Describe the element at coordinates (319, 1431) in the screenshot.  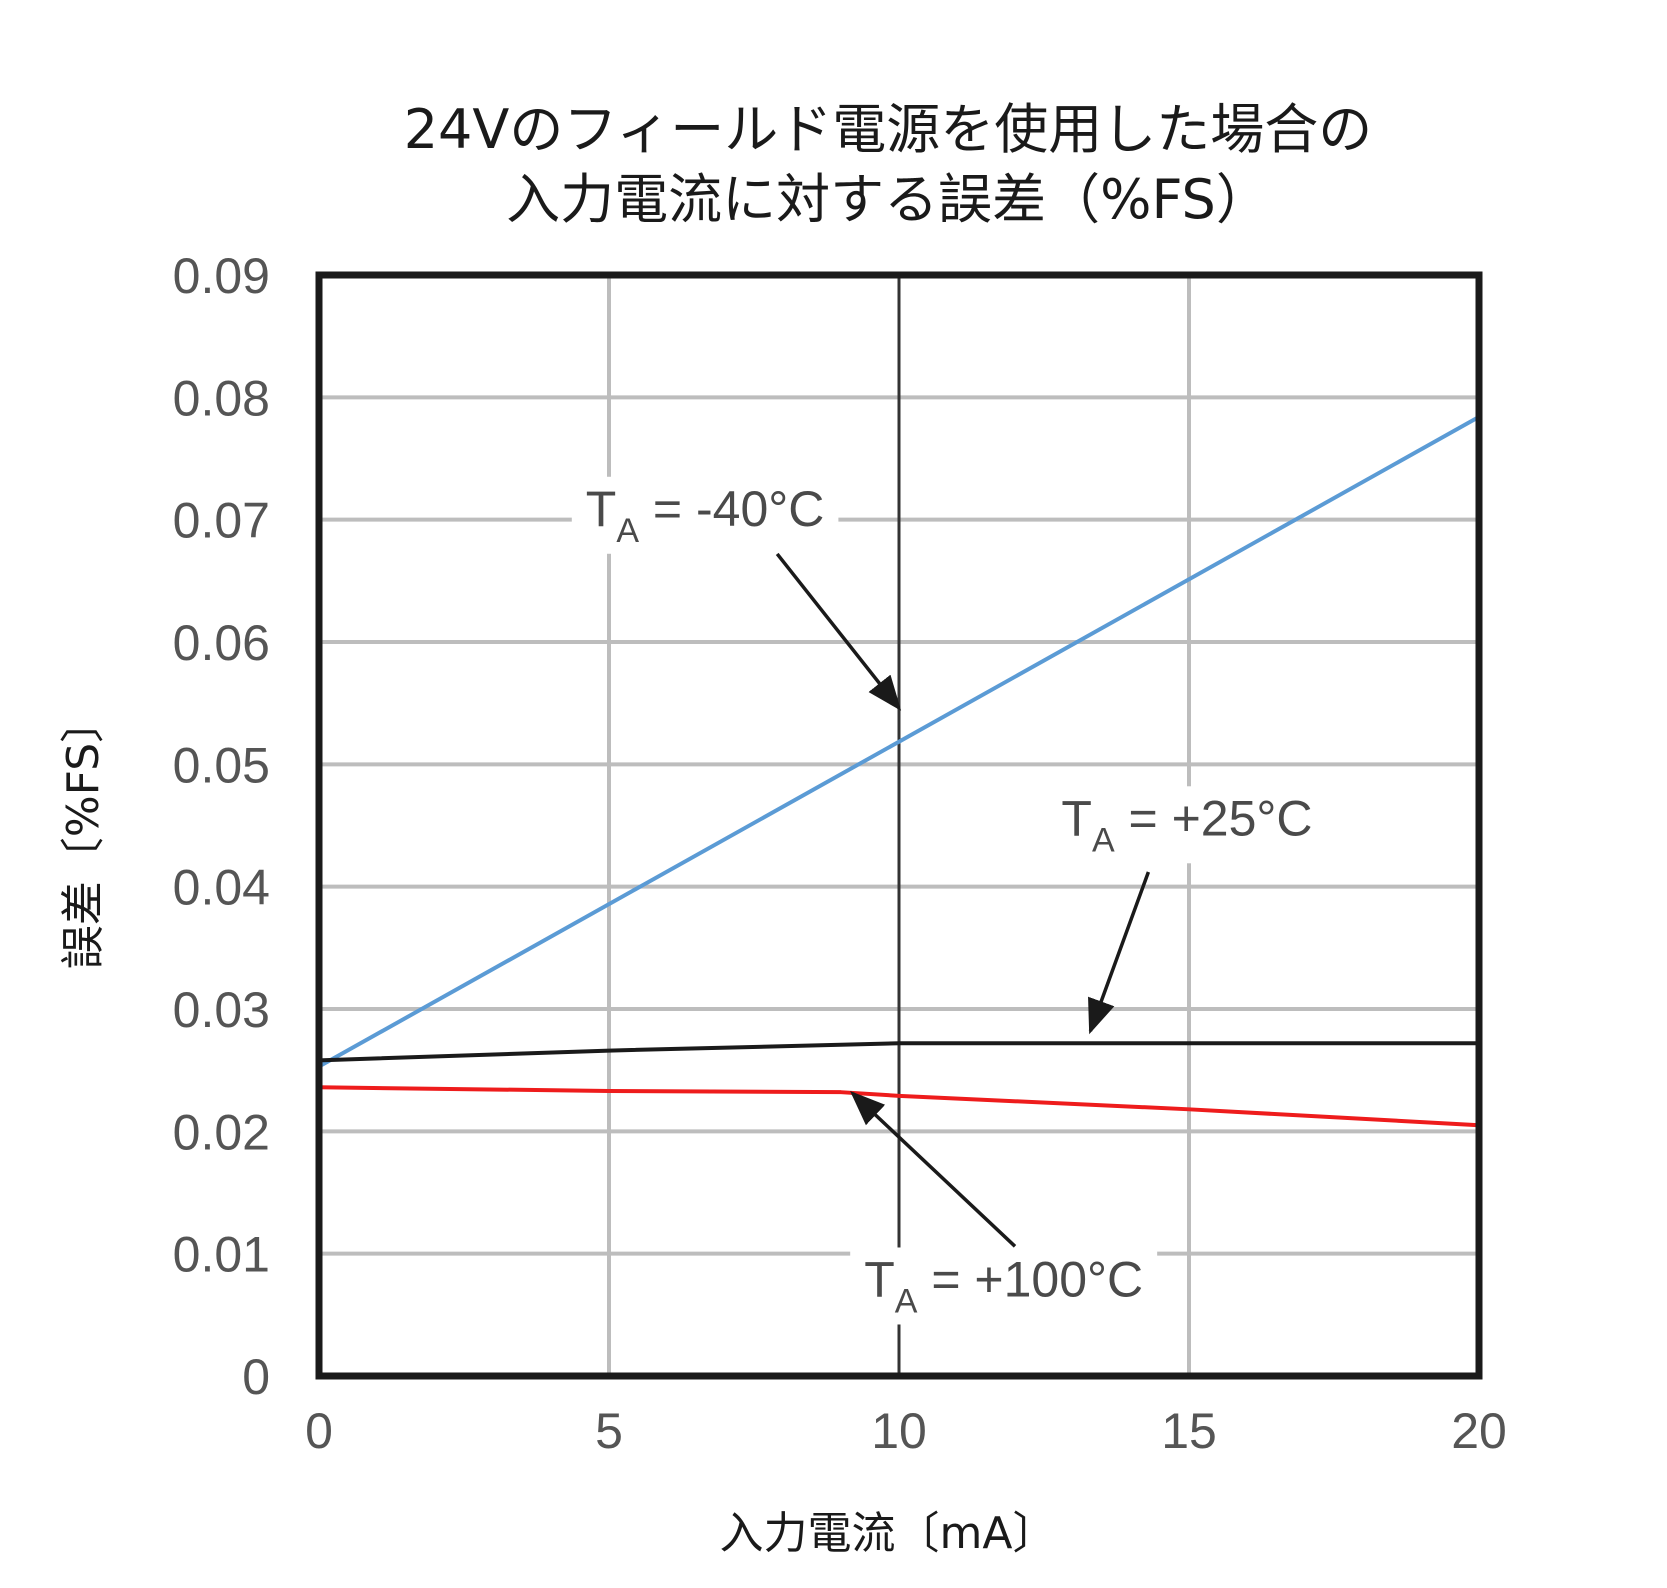
I see `x-tick-label-0: 0` at that location.